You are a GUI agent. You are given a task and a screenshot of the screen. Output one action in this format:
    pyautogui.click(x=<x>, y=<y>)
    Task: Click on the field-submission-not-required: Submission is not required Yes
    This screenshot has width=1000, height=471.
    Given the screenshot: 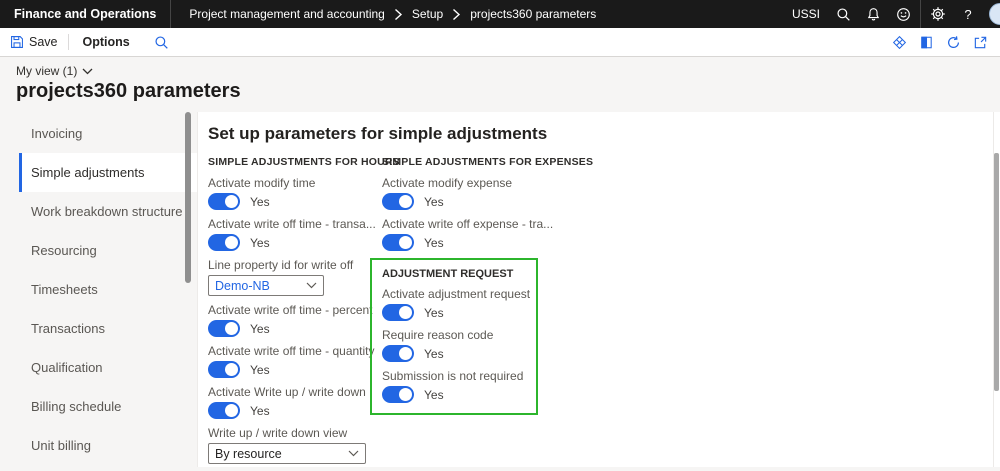 What is the action you would take?
    pyautogui.click(x=454, y=386)
    